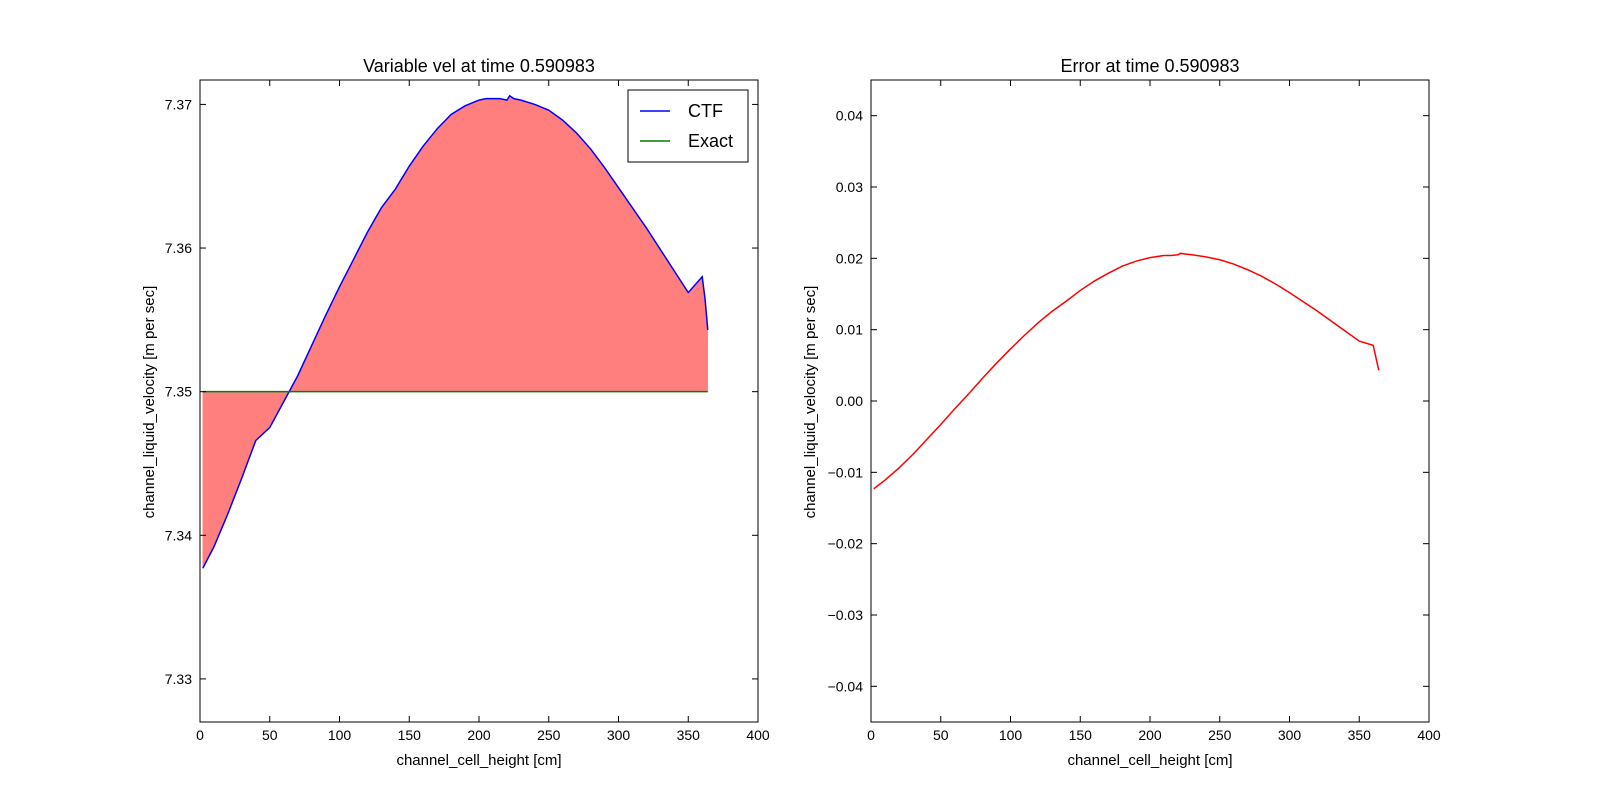 The width and height of the screenshot is (1600, 800). I want to click on y-tick-label: 0.02, so click(849, 258).